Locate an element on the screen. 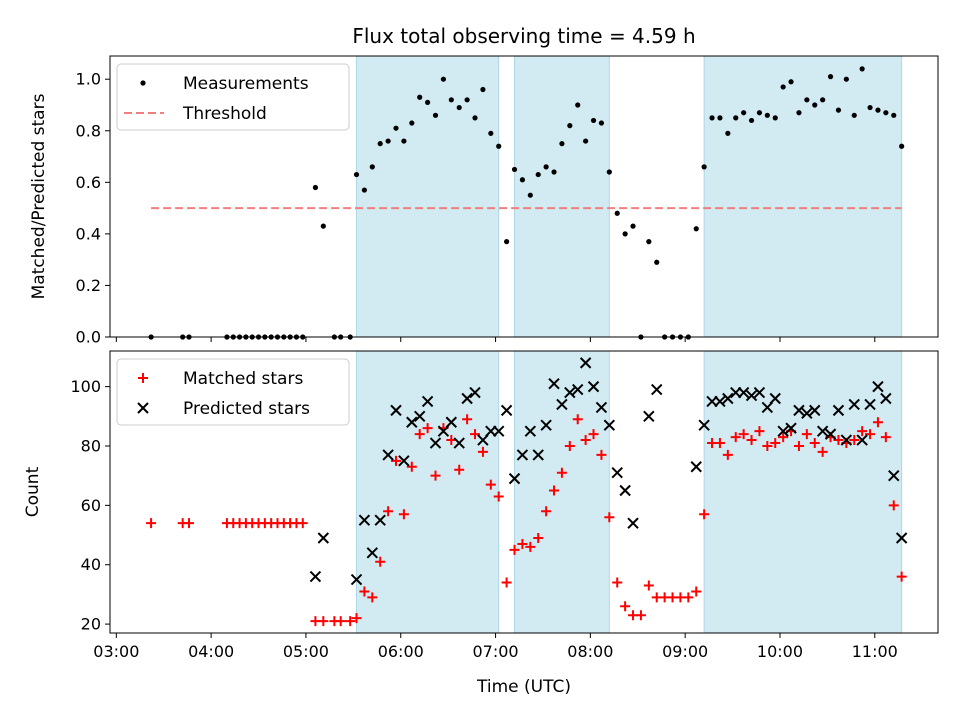 The height and width of the screenshot is (724, 960). legend-label: Predicted stars is located at coordinates (246, 409).